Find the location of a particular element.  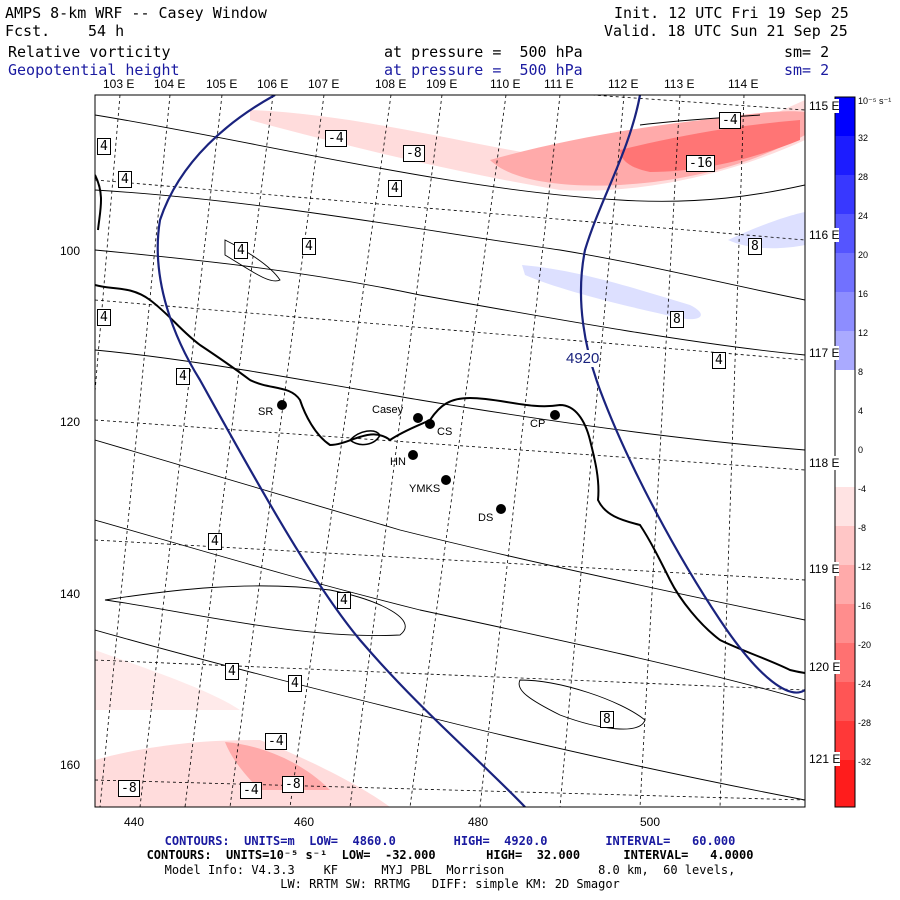

vorticity-negative-sw is located at coordinates (242, 773).